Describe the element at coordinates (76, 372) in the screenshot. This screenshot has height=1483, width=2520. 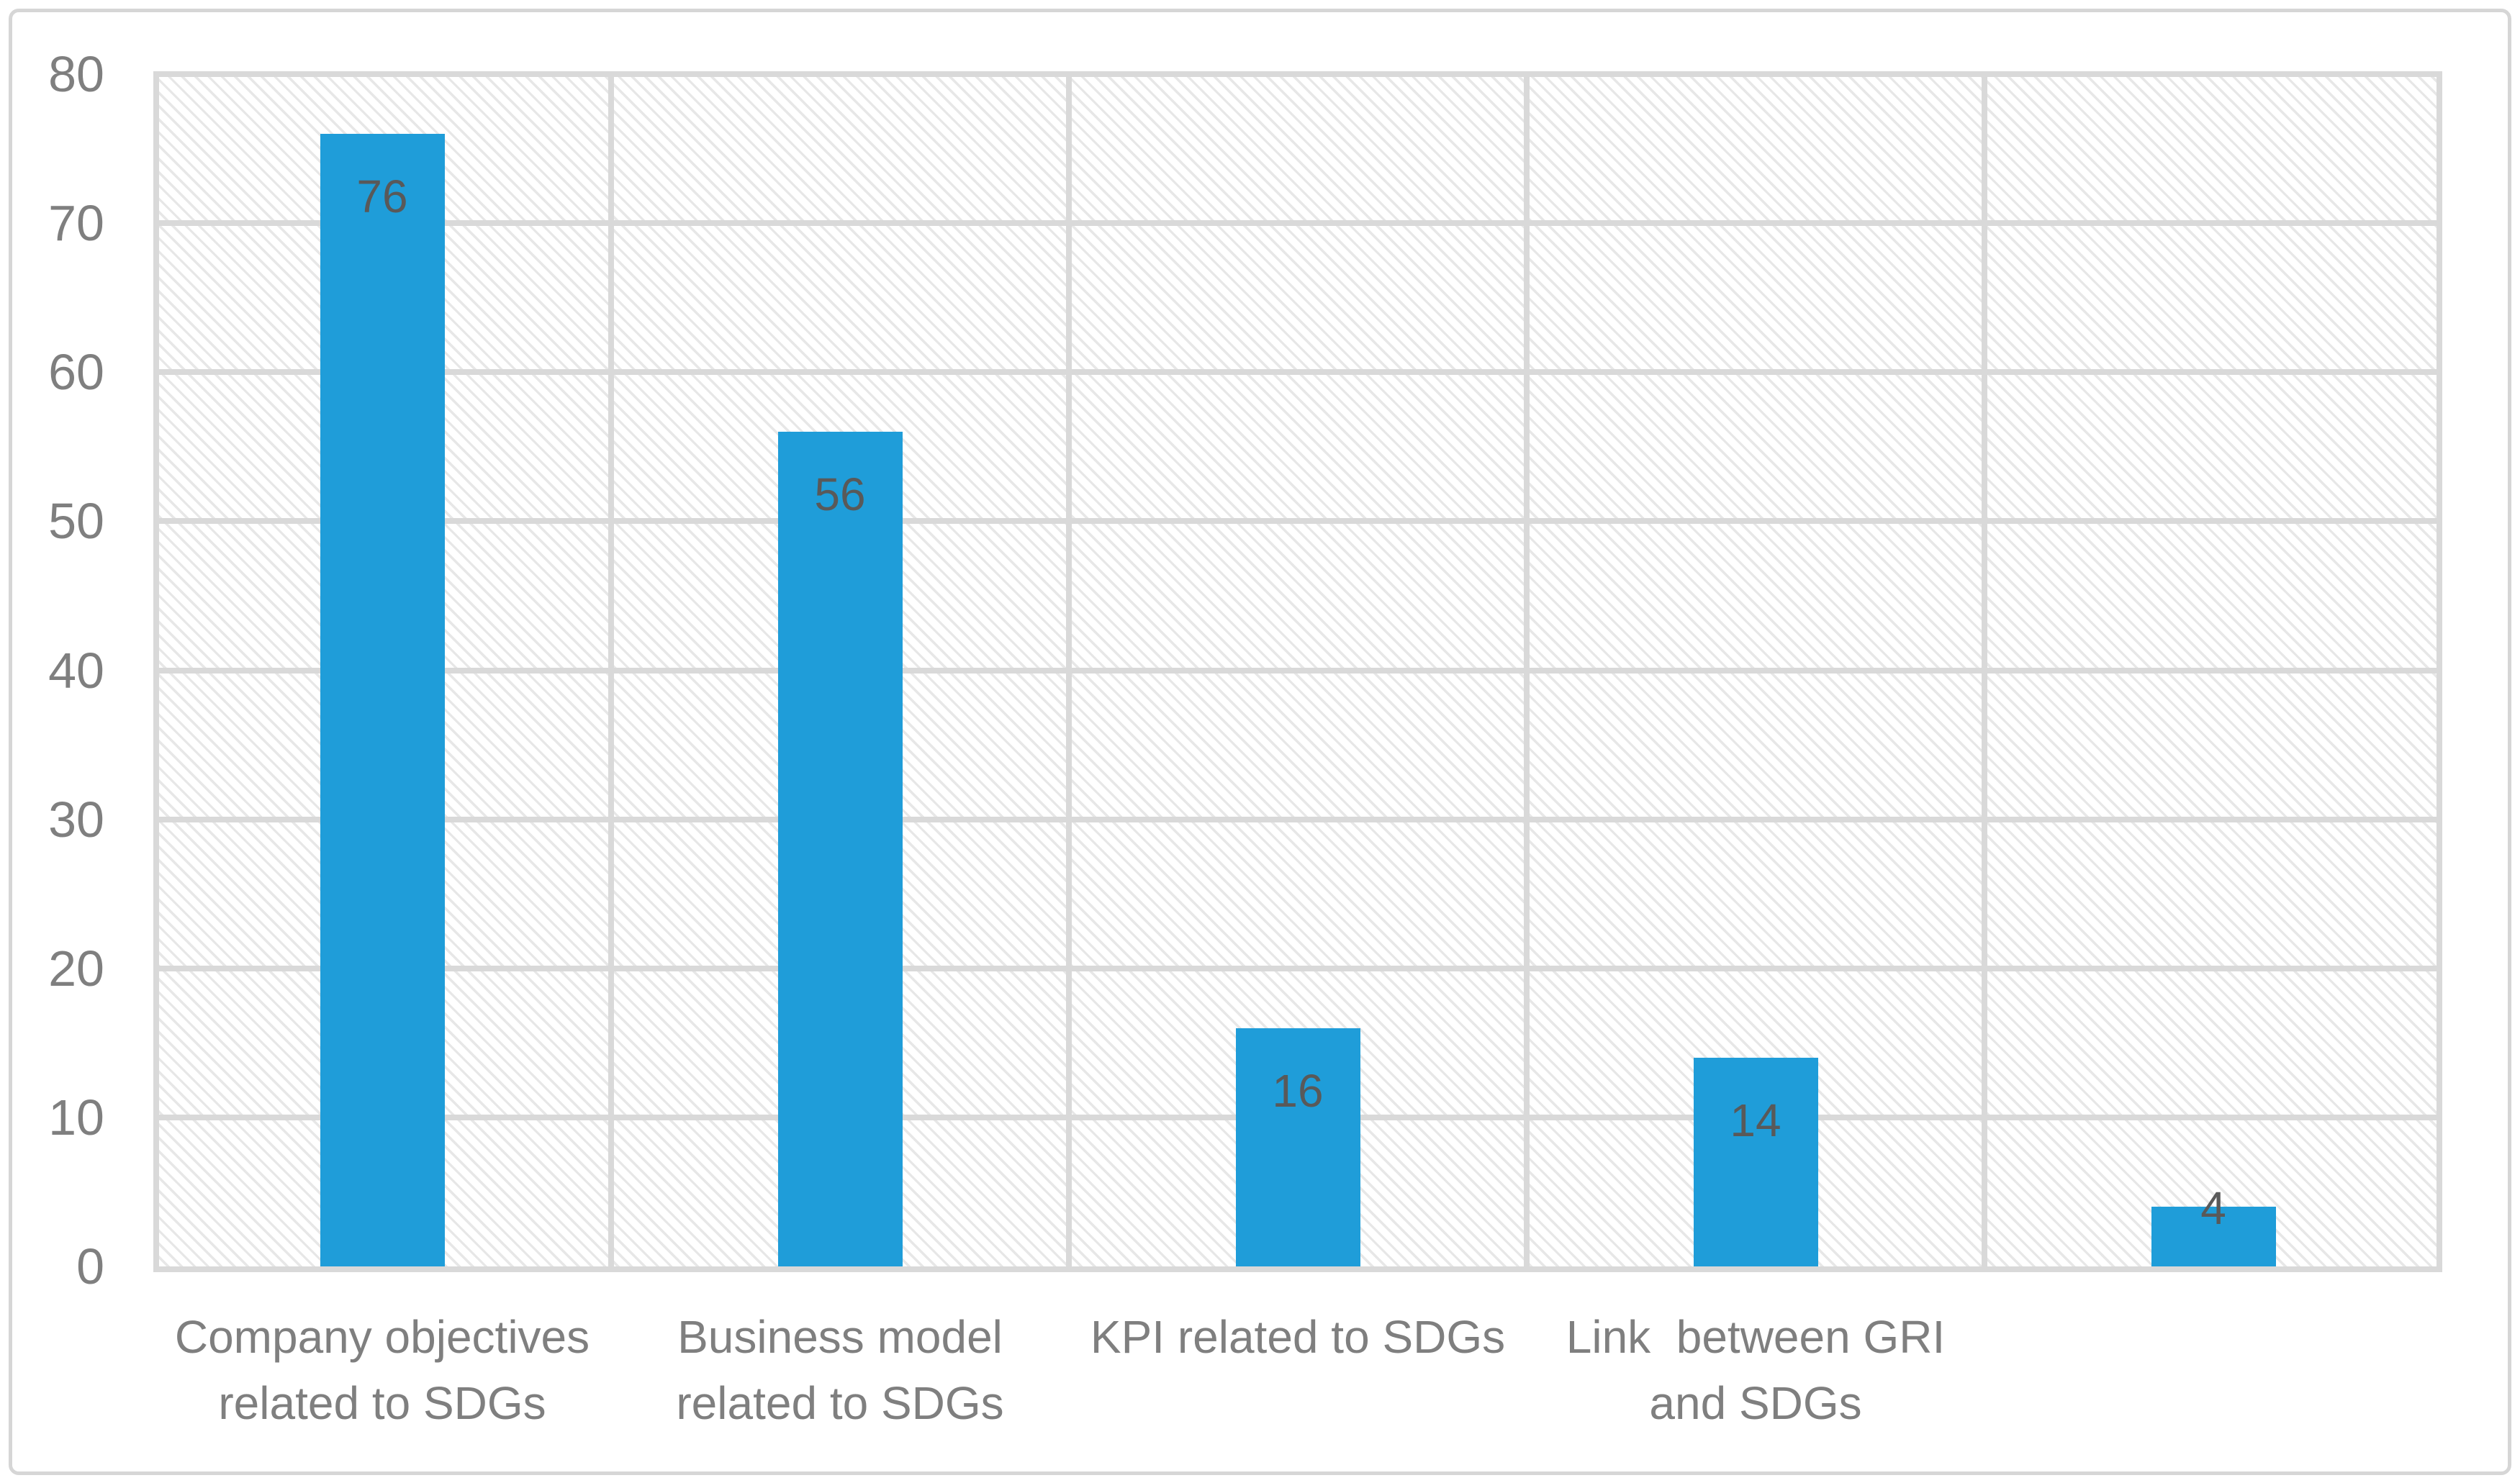
I see `y-axis-tick-60: 60` at that location.